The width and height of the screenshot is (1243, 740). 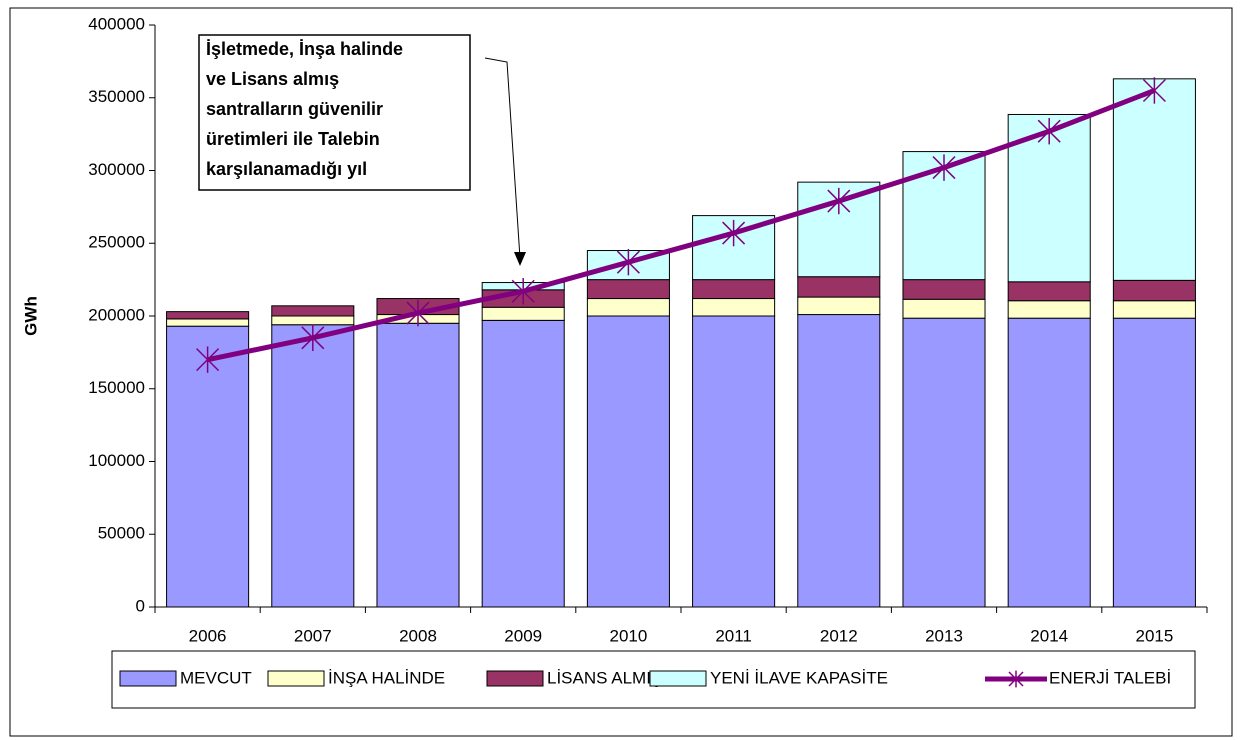 What do you see at coordinates (386, 677) in the screenshot?
I see `legend-label: İNŞA HALİNDE` at bounding box center [386, 677].